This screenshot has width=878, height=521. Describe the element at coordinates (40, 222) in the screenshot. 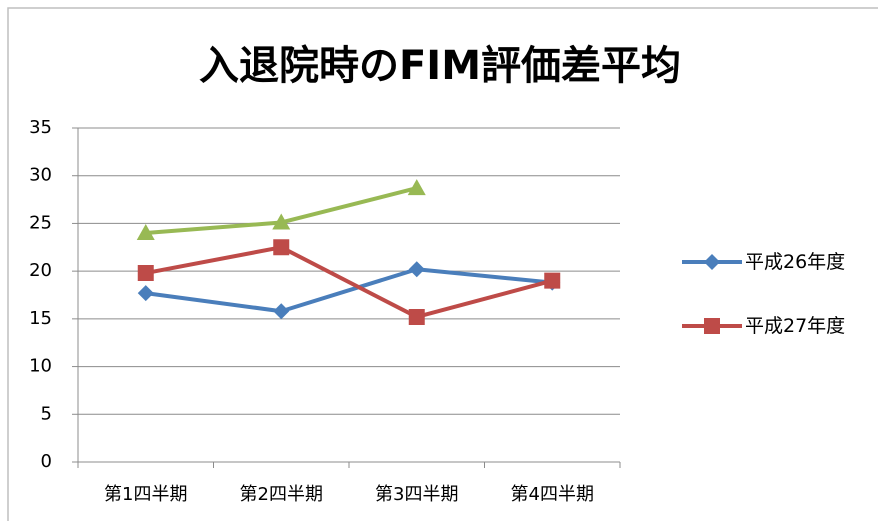

I see `y-tick-label: 25` at that location.